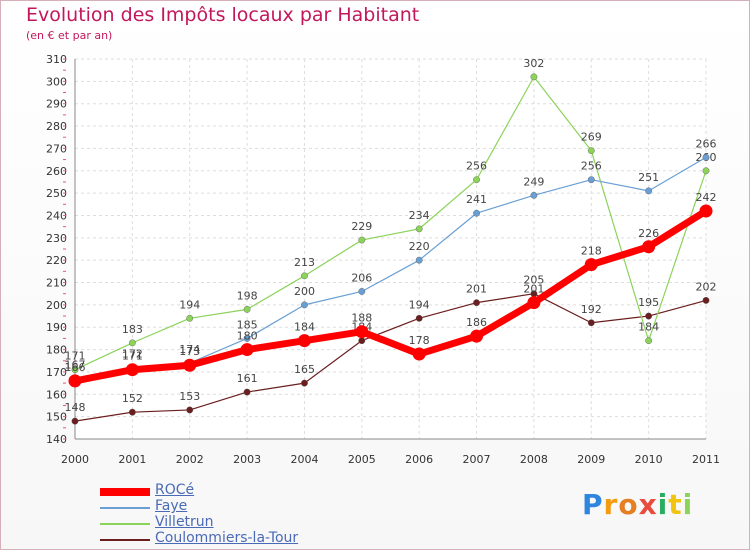 The width and height of the screenshot is (750, 550). Describe the element at coordinates (304, 369) in the screenshot. I see `data-label: 165` at that location.